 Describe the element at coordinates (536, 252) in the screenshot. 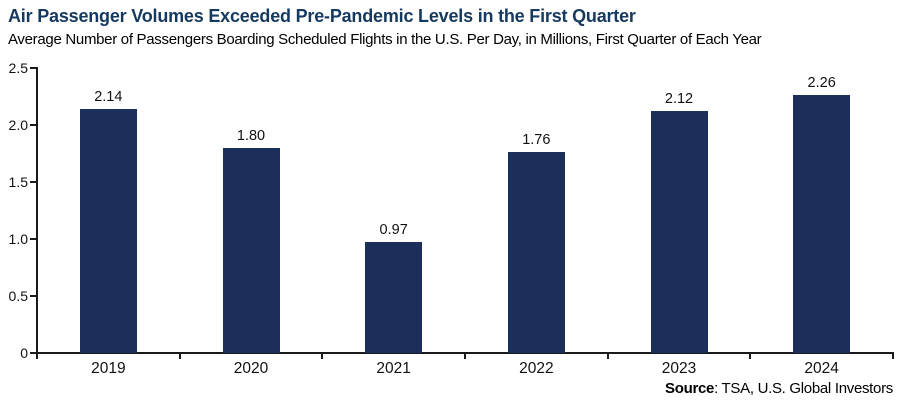

I see `bar-2022` at that location.